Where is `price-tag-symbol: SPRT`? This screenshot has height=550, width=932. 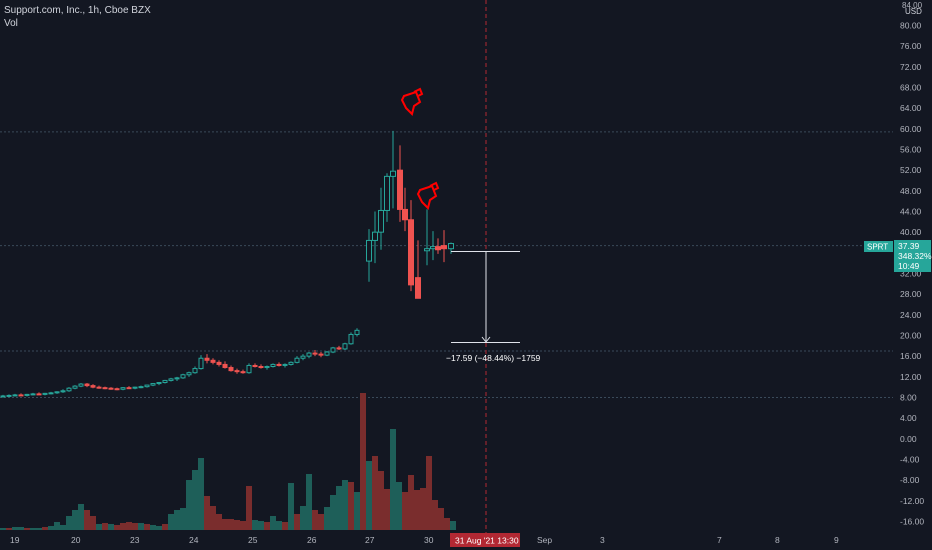 price-tag-symbol: SPRT is located at coordinates (877, 247).